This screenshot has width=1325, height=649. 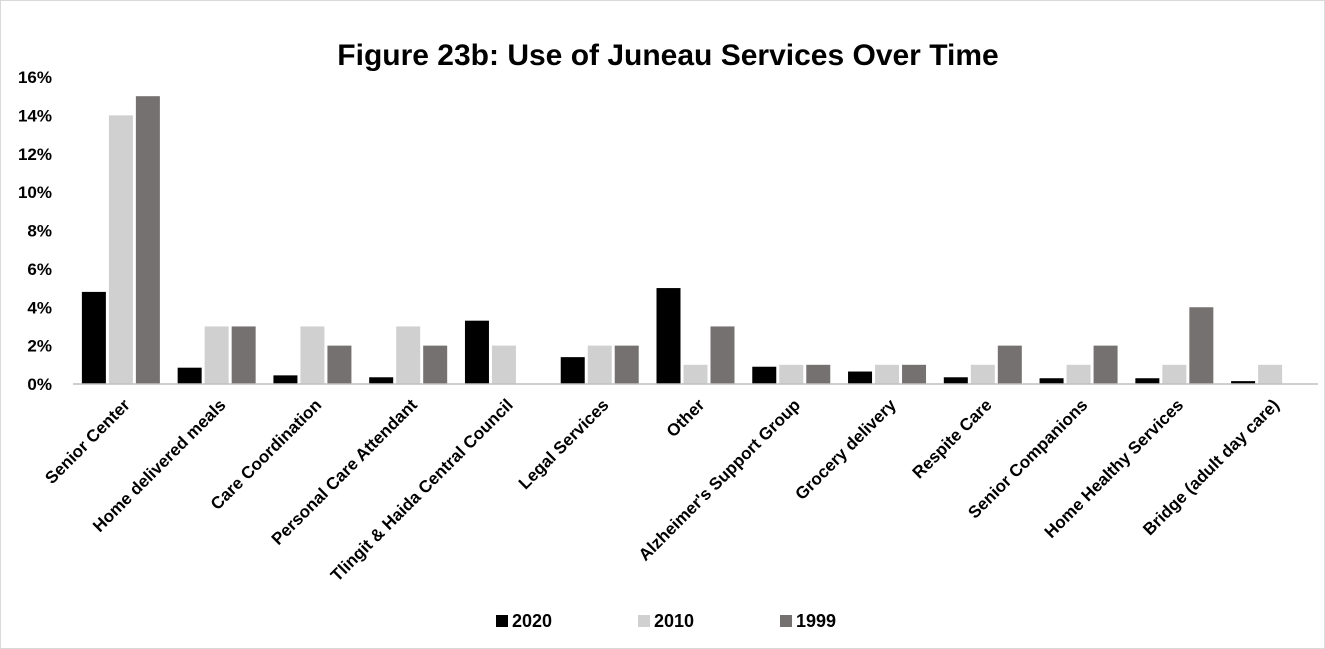 What do you see at coordinates (35, 192) in the screenshot?
I see `y-tick-label: 10%` at bounding box center [35, 192].